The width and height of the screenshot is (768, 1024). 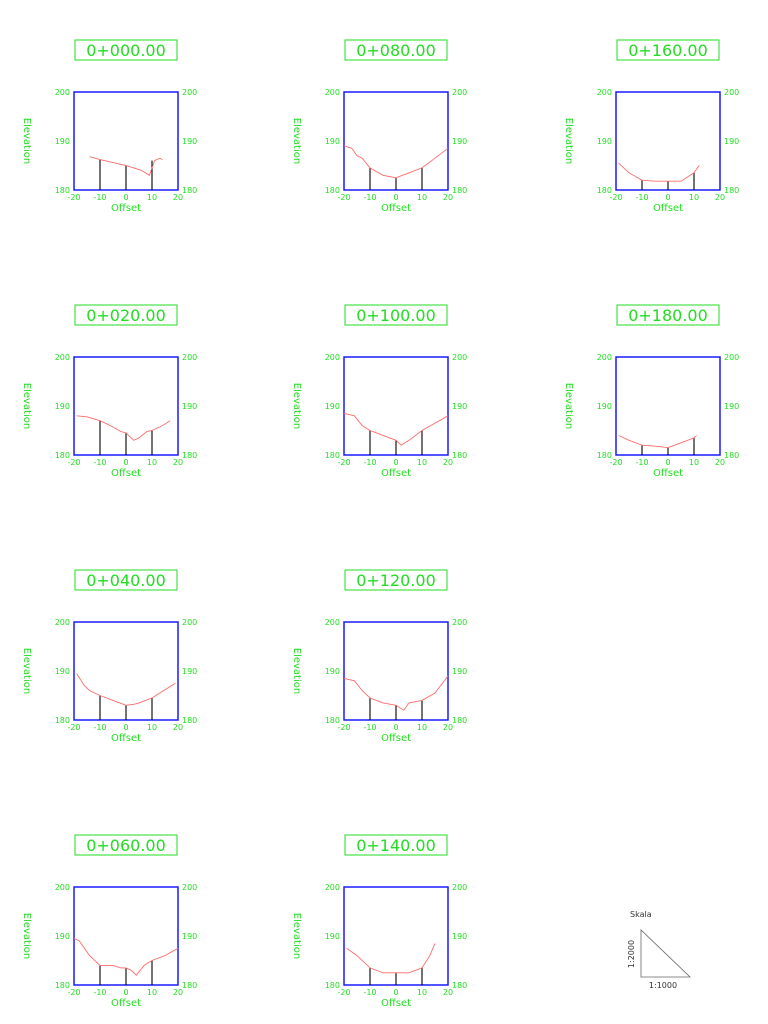 I want to click on station-title: 0+100.00, so click(x=396, y=315).